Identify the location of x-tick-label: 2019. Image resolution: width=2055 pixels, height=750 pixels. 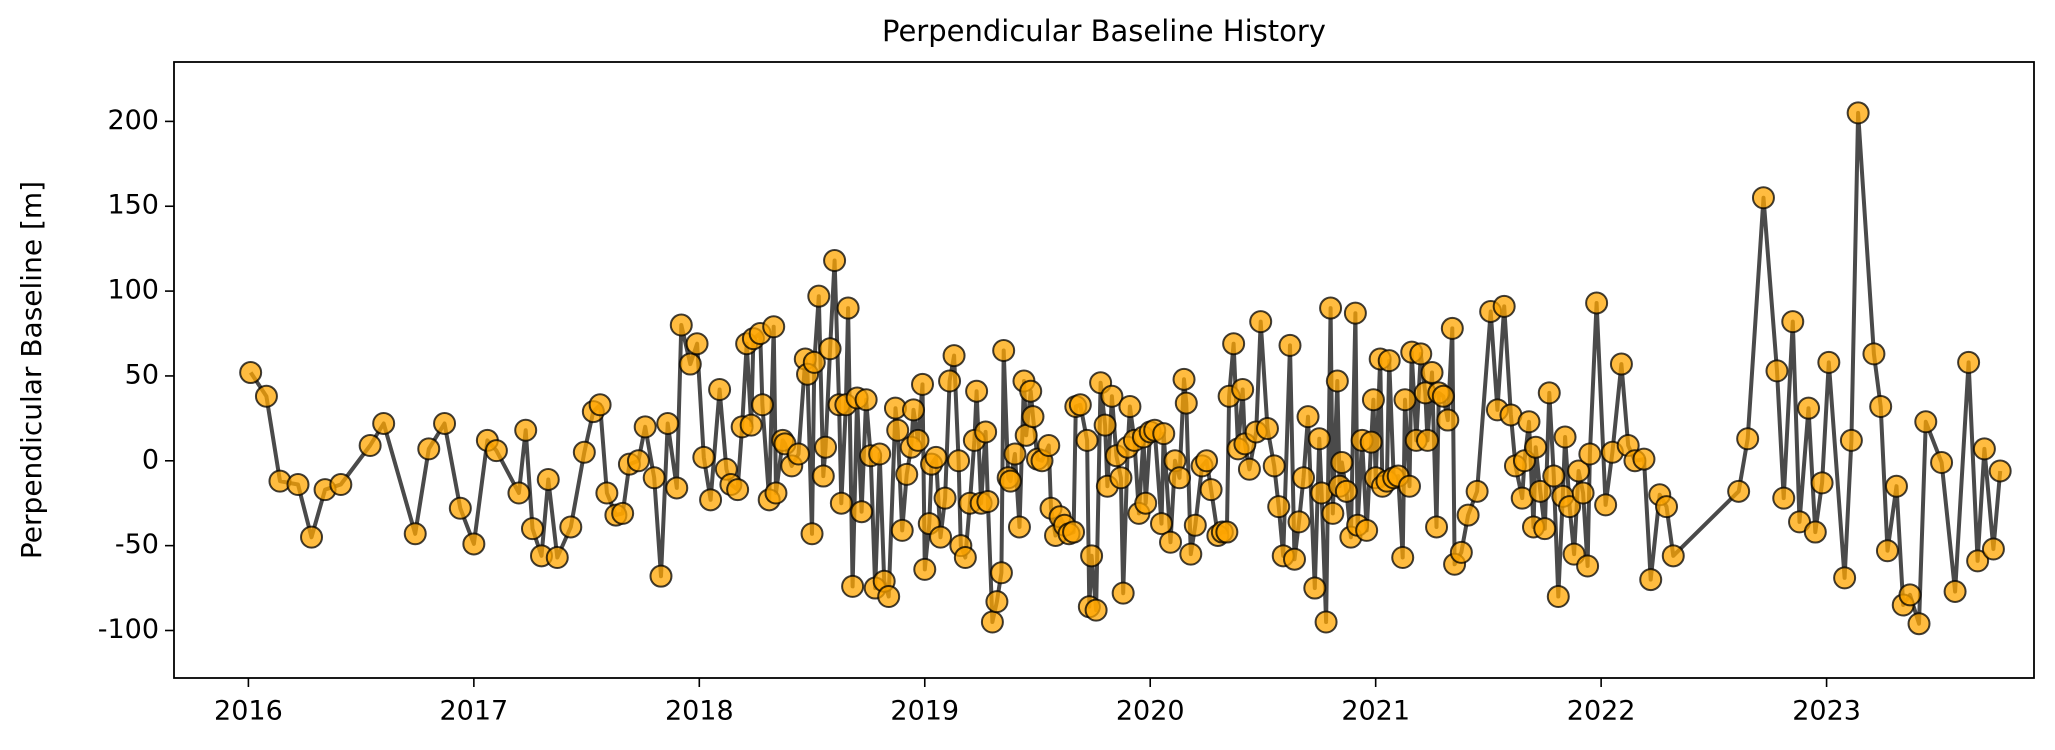
(924, 711).